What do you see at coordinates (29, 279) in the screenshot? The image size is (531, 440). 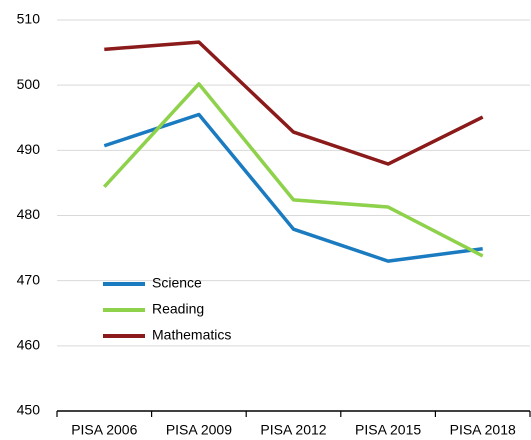 I see `y-tick-label: 470` at bounding box center [29, 279].